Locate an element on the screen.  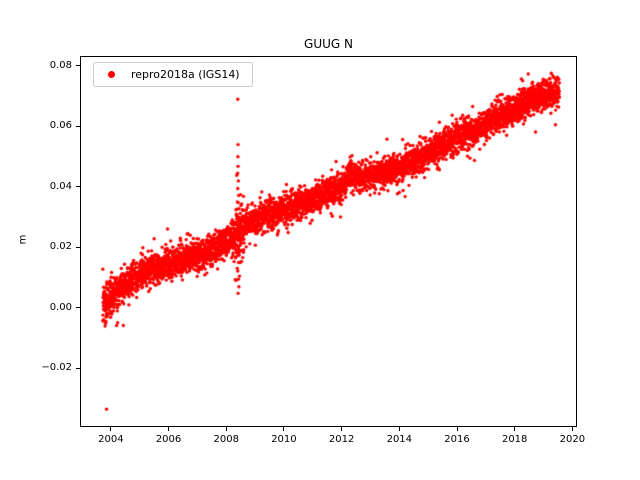
y-tick-label: 0.06 is located at coordinates (60, 126).